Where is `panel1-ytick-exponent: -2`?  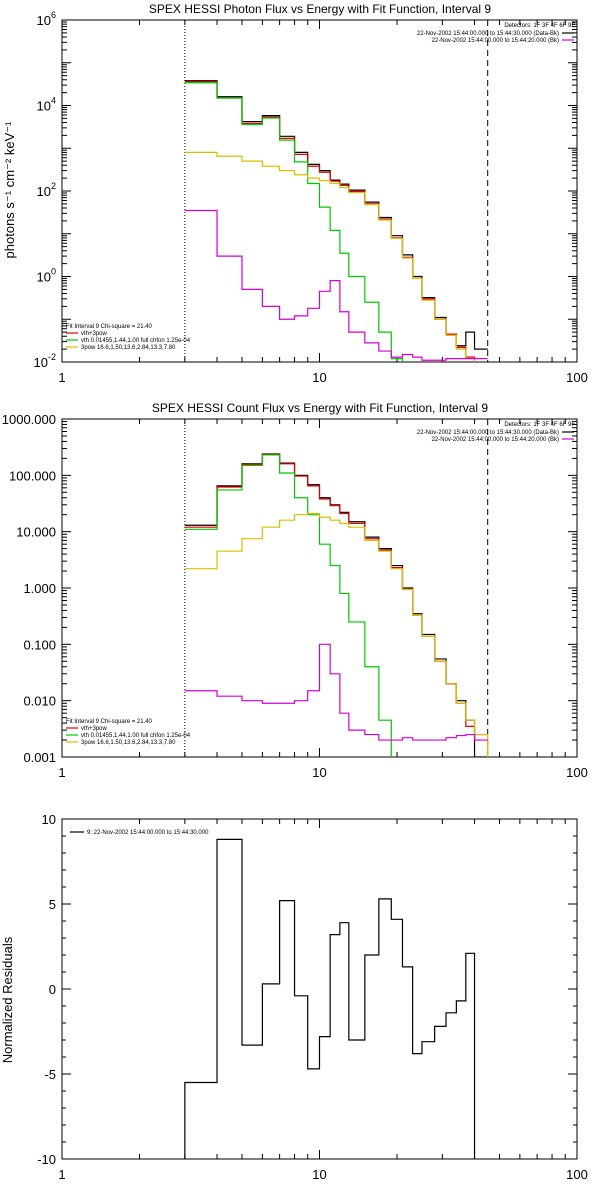
panel1-ytick-exponent: -2 is located at coordinates (52, 357).